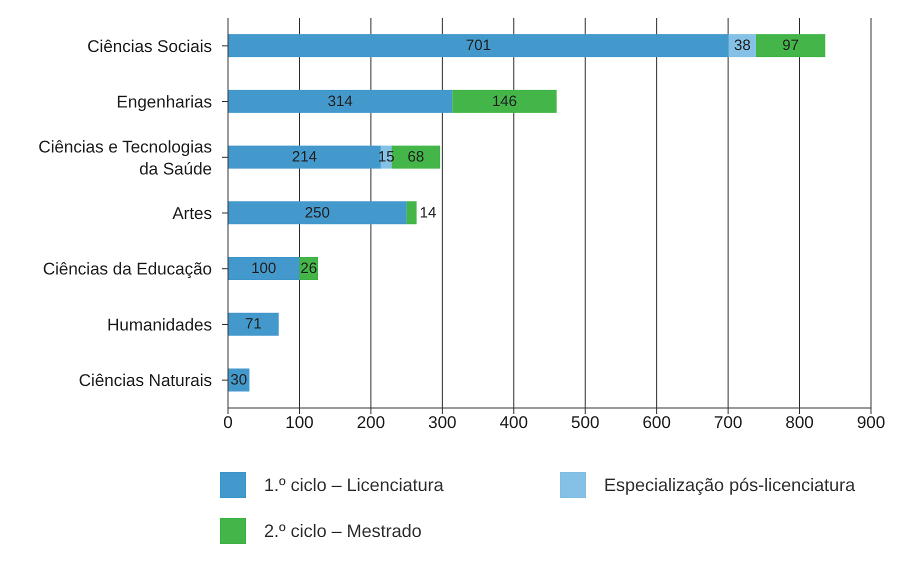 Image resolution: width=899 pixels, height=575 pixels. Describe the element at coordinates (149, 46) in the screenshot. I see `y-tick-label: Ciências Sociais` at that location.